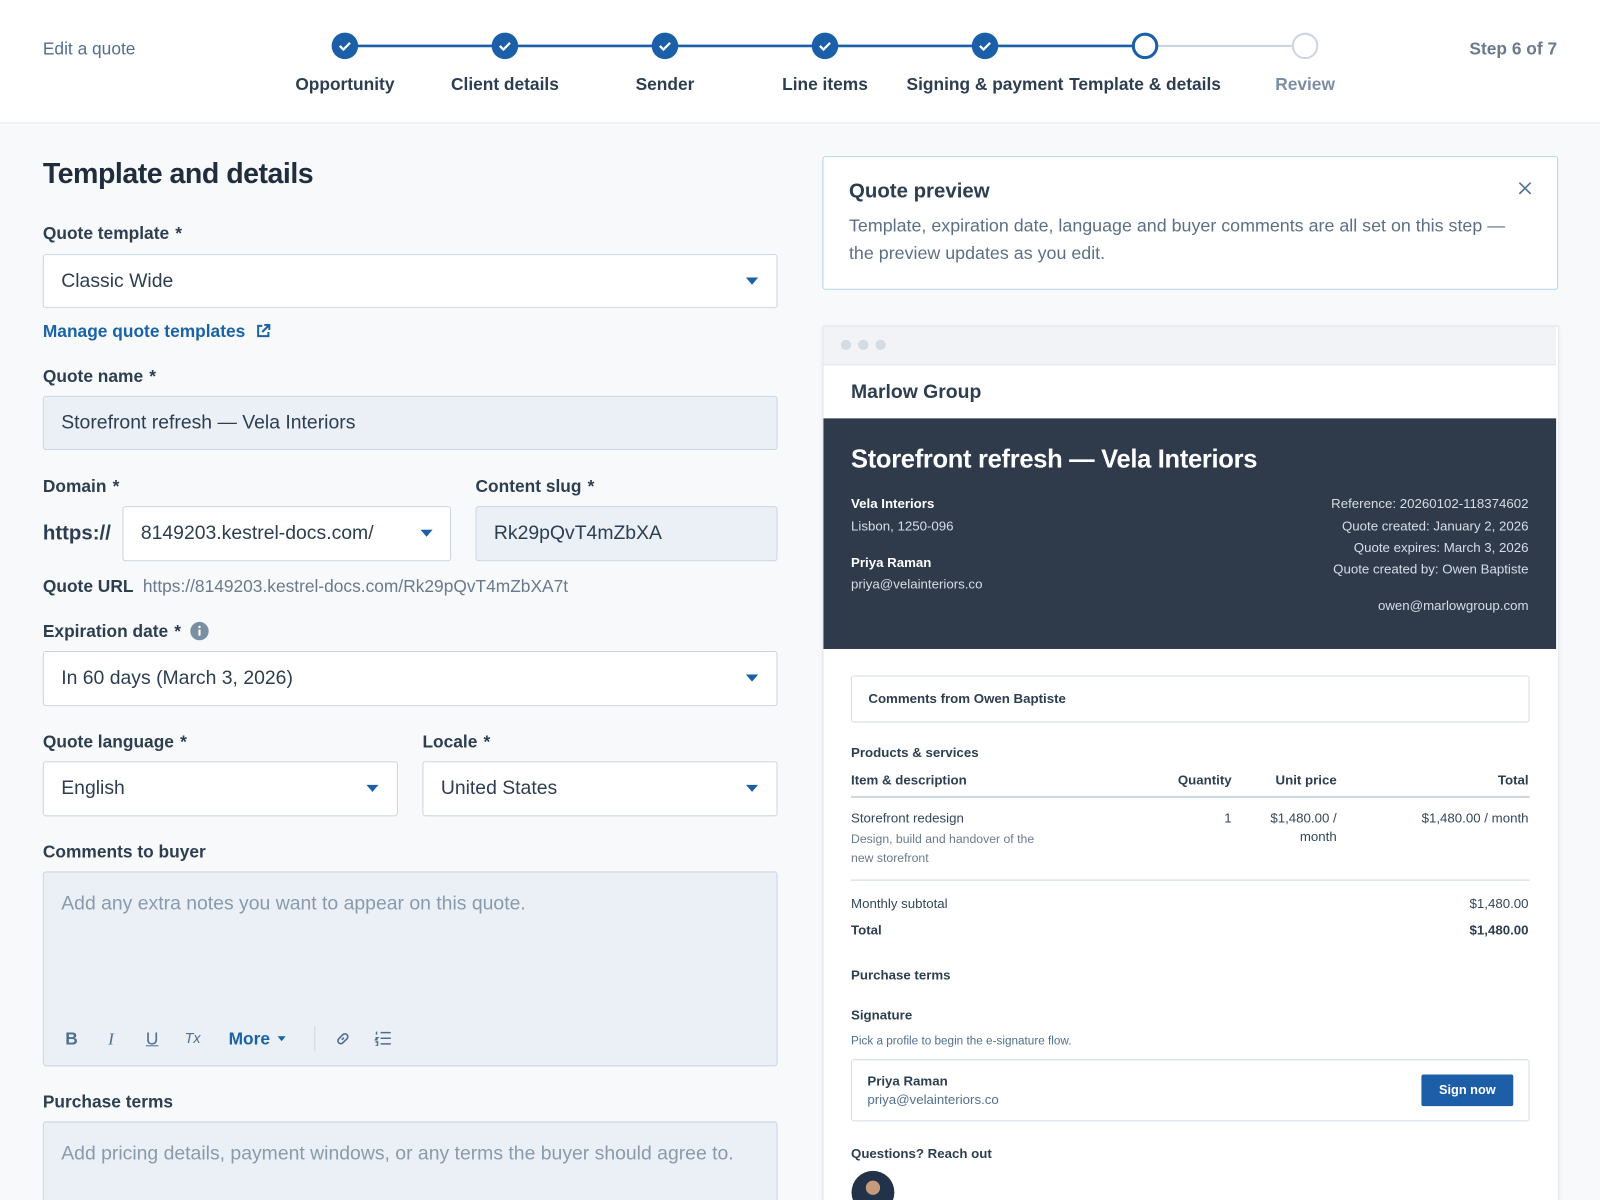 Image resolution: width=1600 pixels, height=1200 pixels. Describe the element at coordinates (257, 533) in the screenshot. I see `select-value: 8149203.kestrel-docs.com/` at that location.